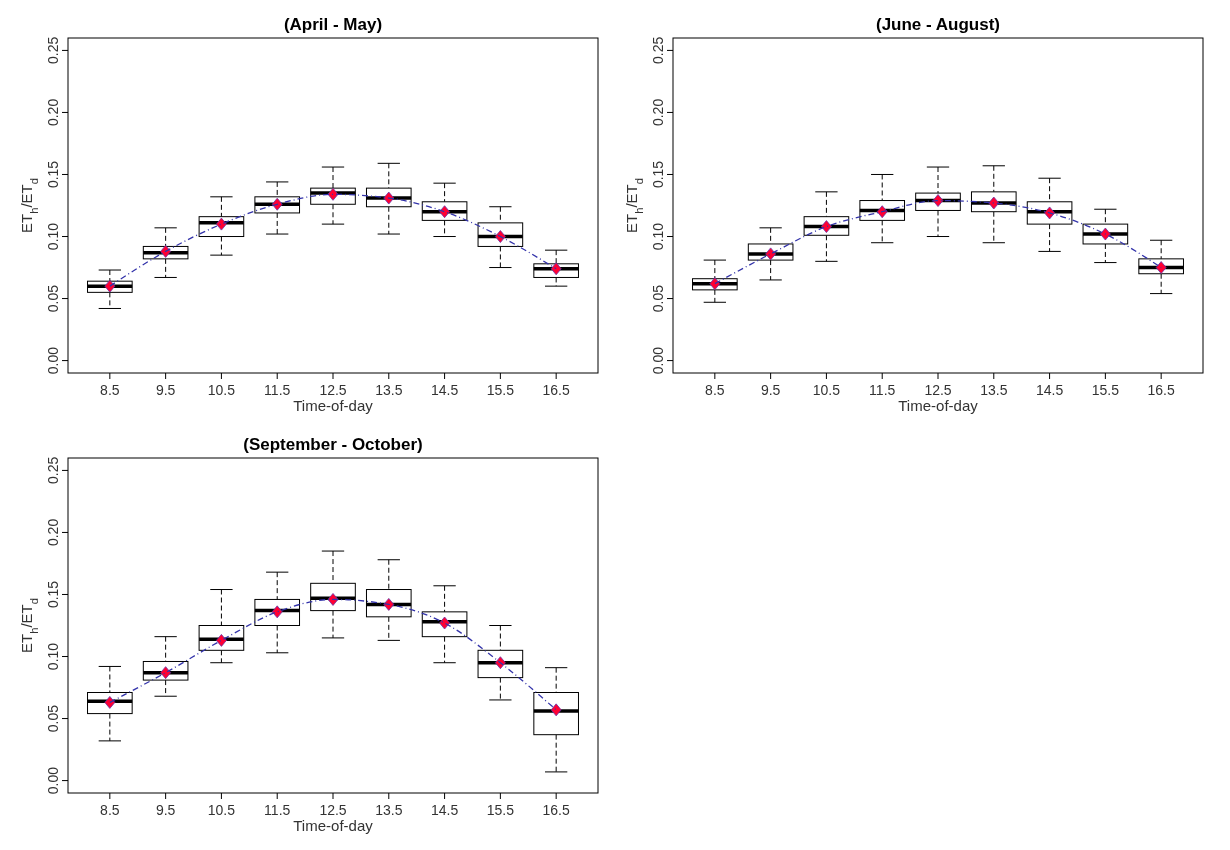 Image resolution: width=1230 pixels, height=850 pixels. Describe the element at coordinates (333, 24) in the screenshot. I see `chart-title: (April - May)` at that location.